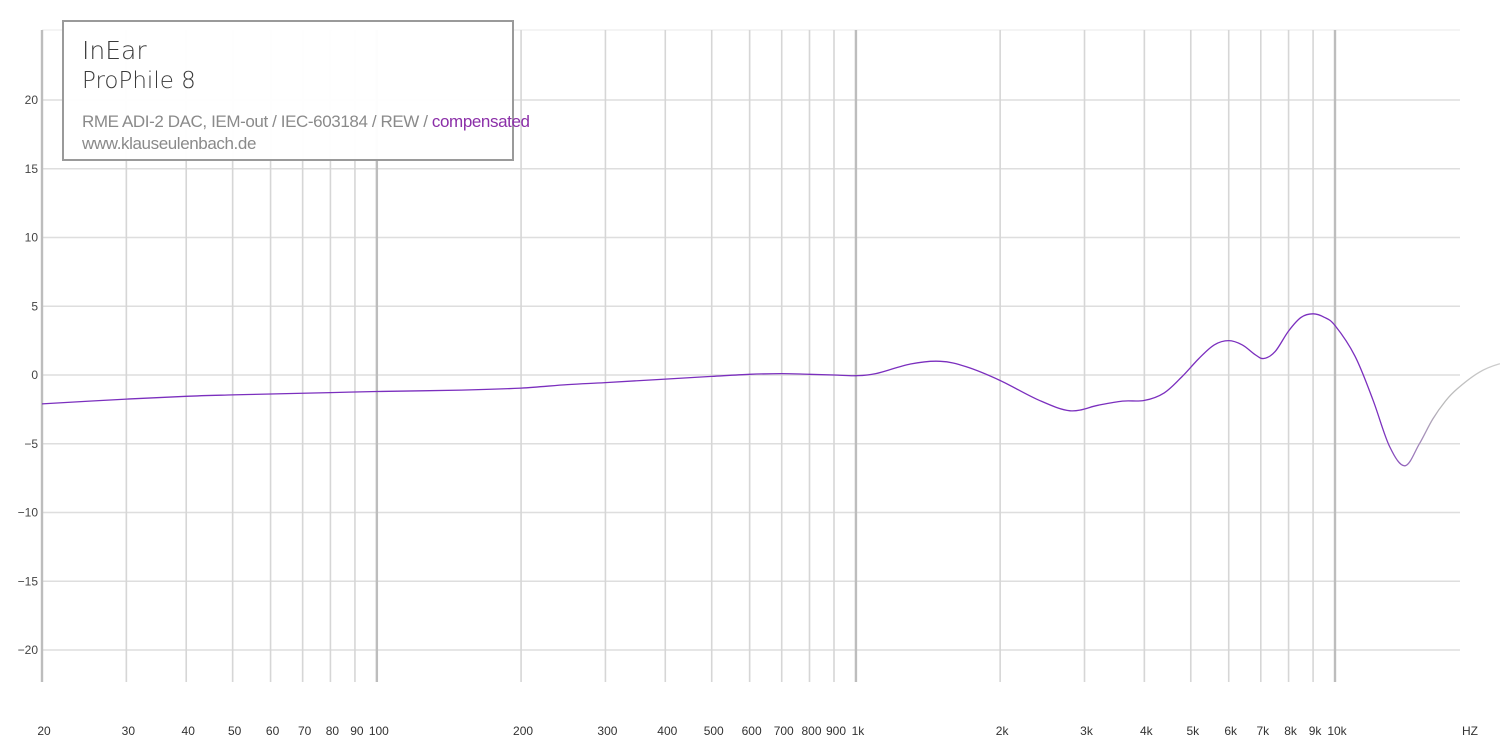  I want to click on x-tick-label: 2k, so click(1003, 731).